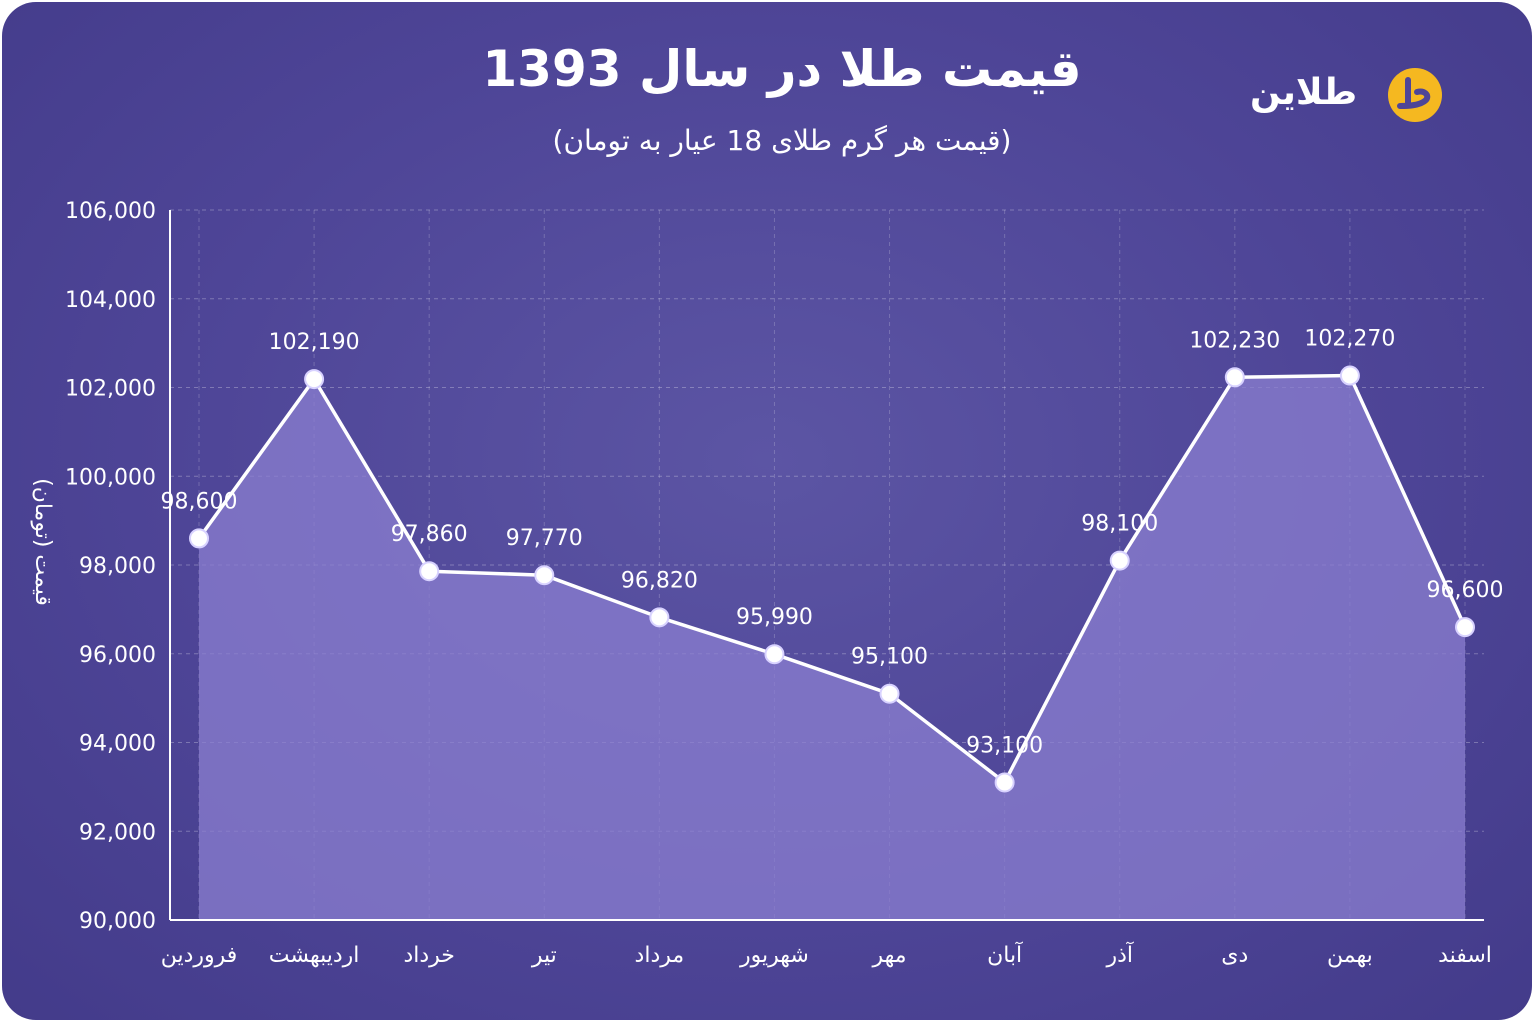 Image resolution: width=1536 pixels, height=1024 pixels. Describe the element at coordinates (42, 542) in the screenshot. I see `y-axis-label: قیمت (تومان)` at that location.